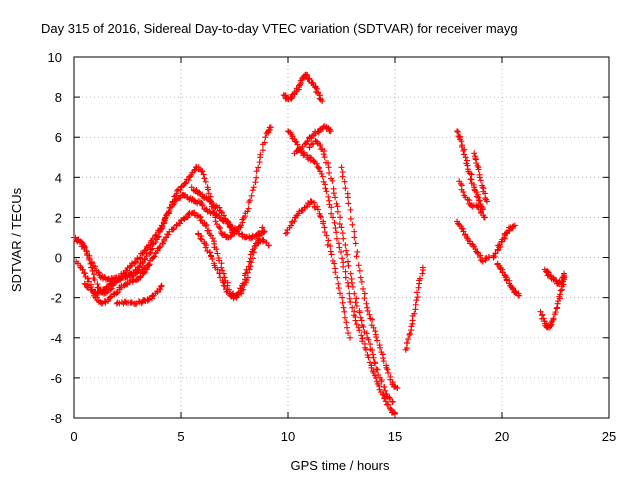 The width and height of the screenshot is (640, 480). I want to click on y-axis-title: SDTVAR / TECUs, so click(16, 239).